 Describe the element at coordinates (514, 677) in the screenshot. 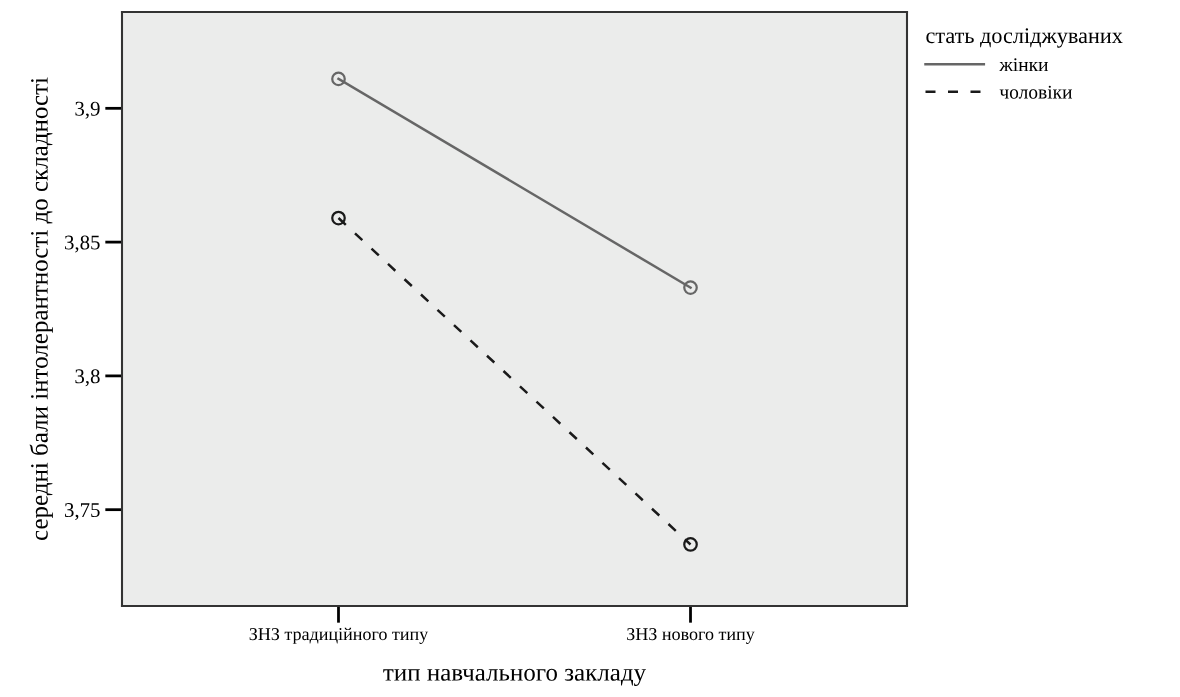

I see `x-axis-title: тип навчального закладу` at that location.